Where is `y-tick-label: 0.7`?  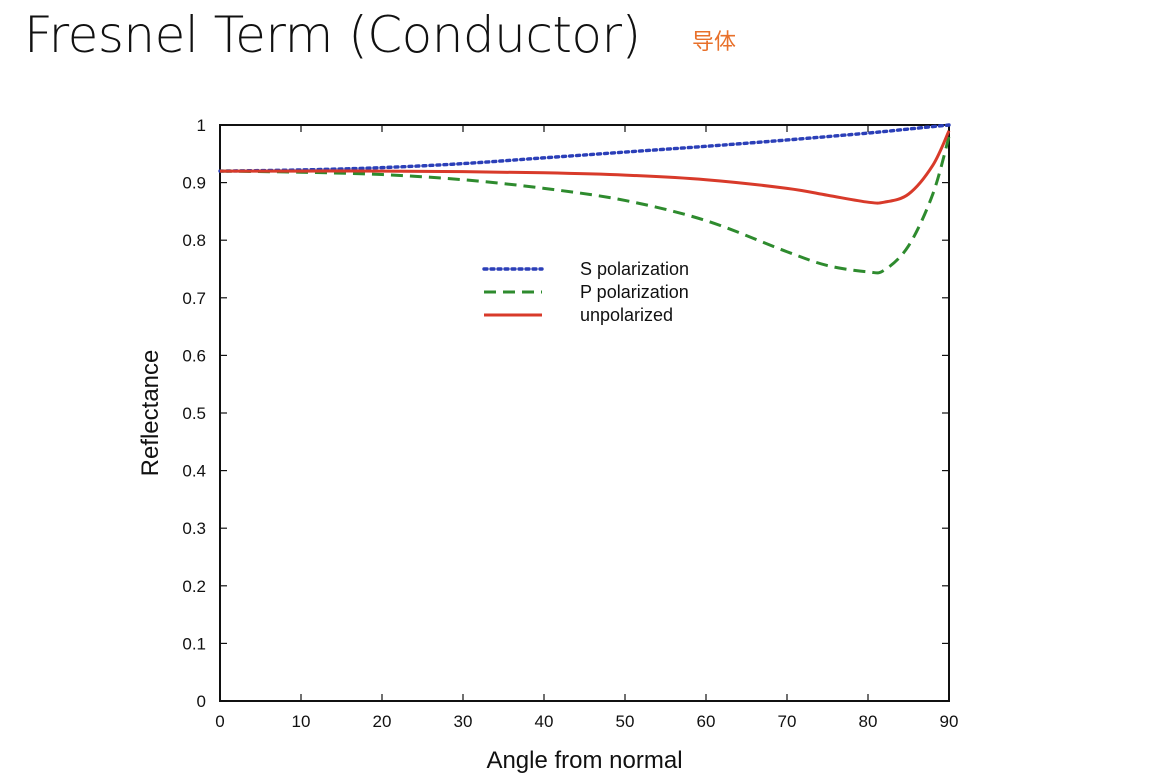 y-tick-label: 0.7 is located at coordinates (194, 298).